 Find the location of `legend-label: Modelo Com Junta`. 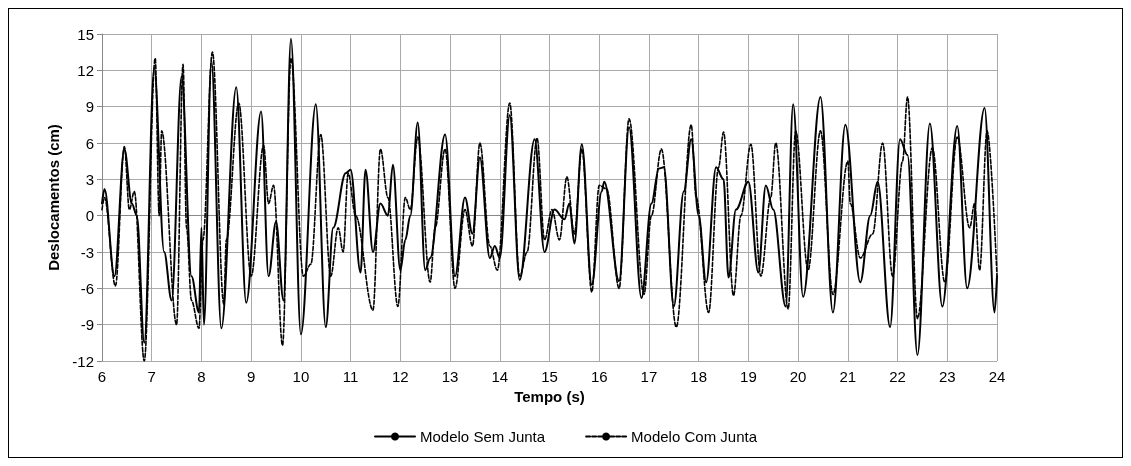

legend-label: Modelo Com Junta is located at coordinates (694, 436).